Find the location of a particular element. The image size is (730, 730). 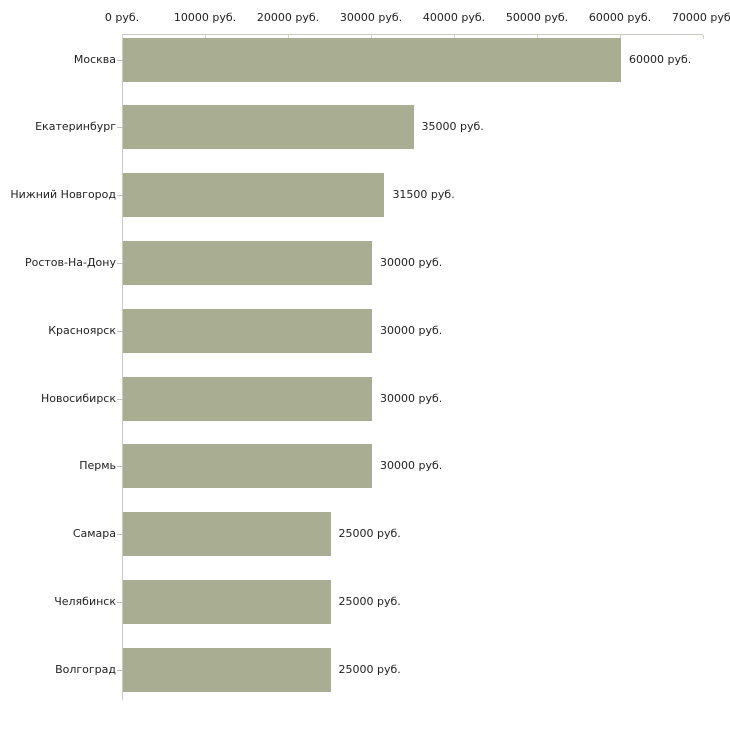

x-axis-tick-label: 60000 руб. is located at coordinates (620, 17).